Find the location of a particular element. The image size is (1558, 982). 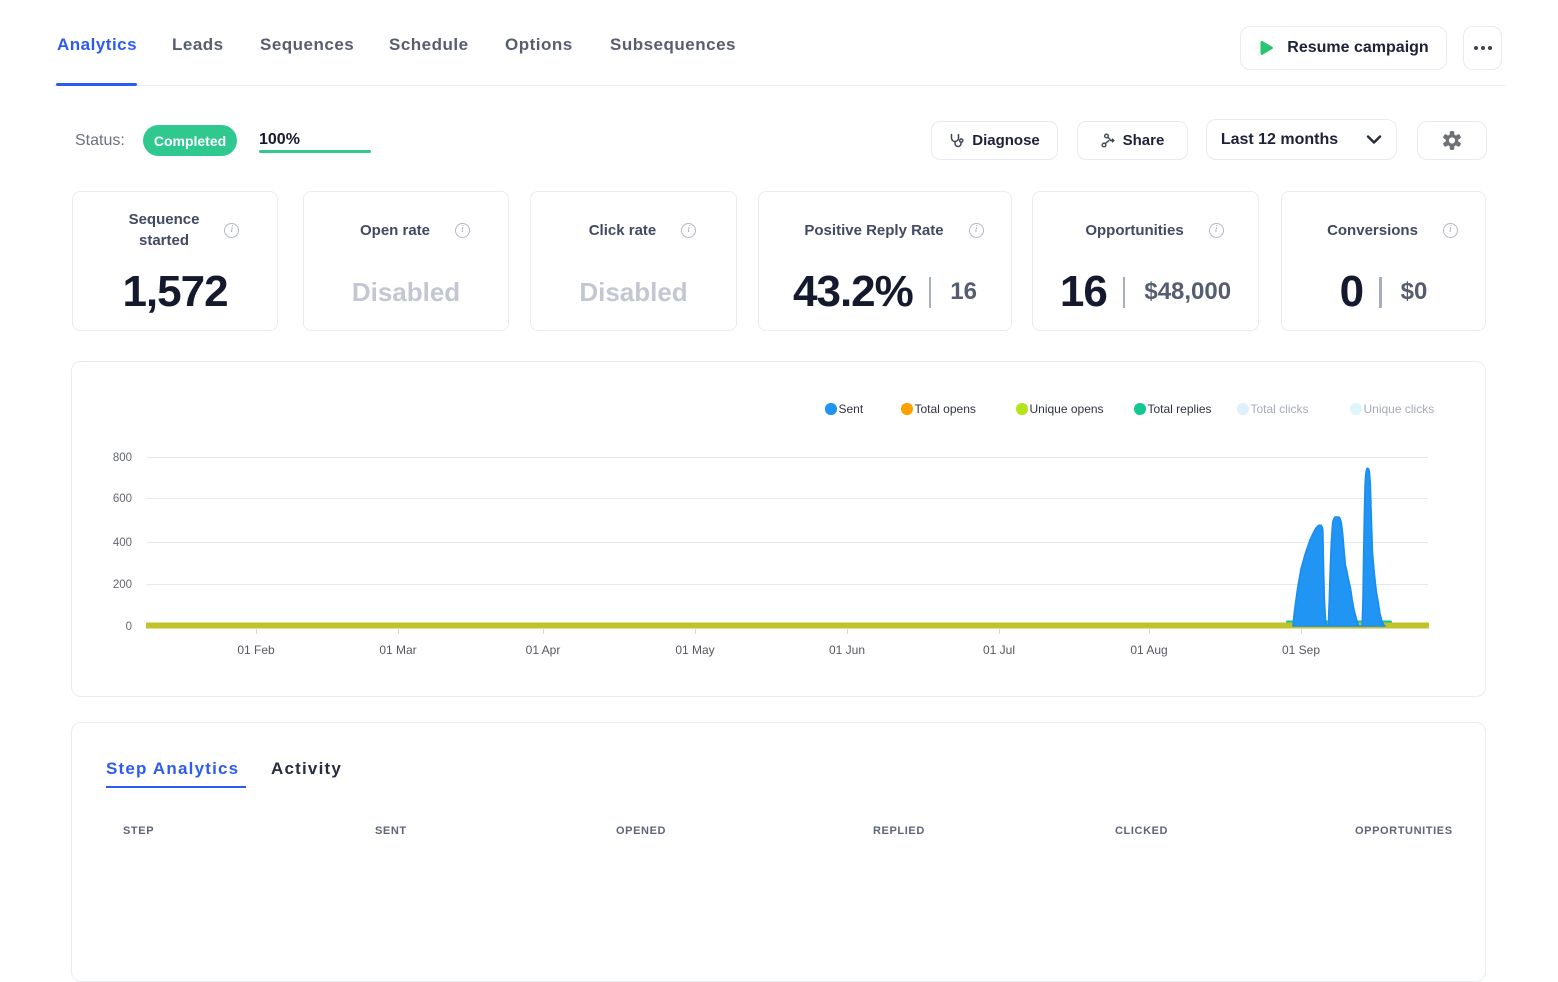

svg-text: 01 Apr is located at coordinates (543, 650).